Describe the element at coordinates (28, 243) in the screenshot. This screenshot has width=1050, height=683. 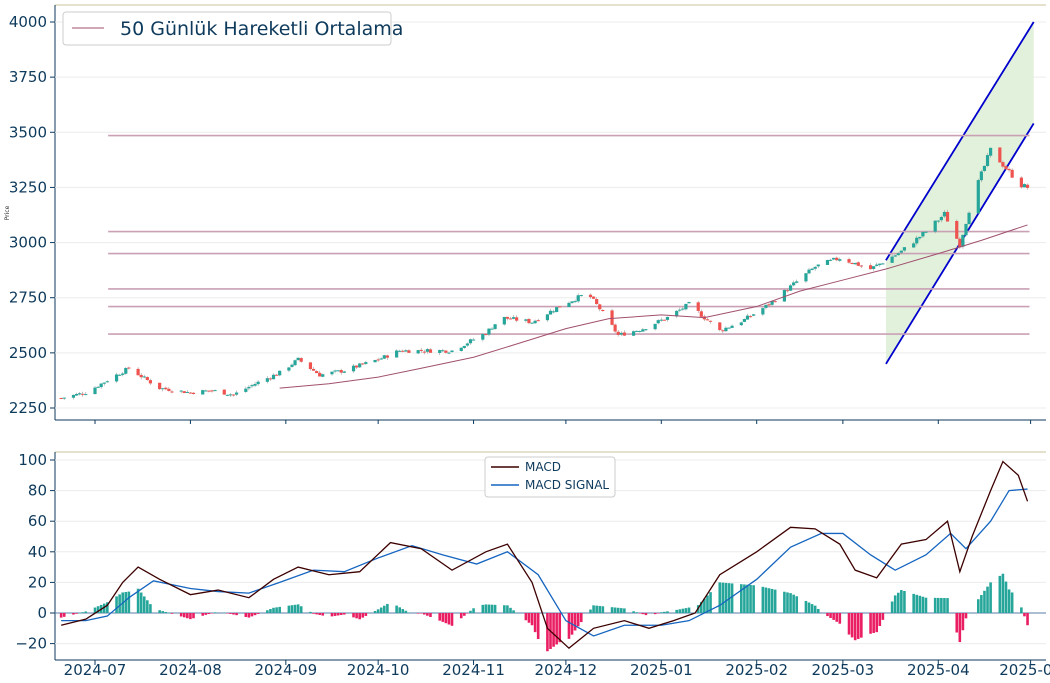
I see `price-y-tick-label: 3000` at that location.